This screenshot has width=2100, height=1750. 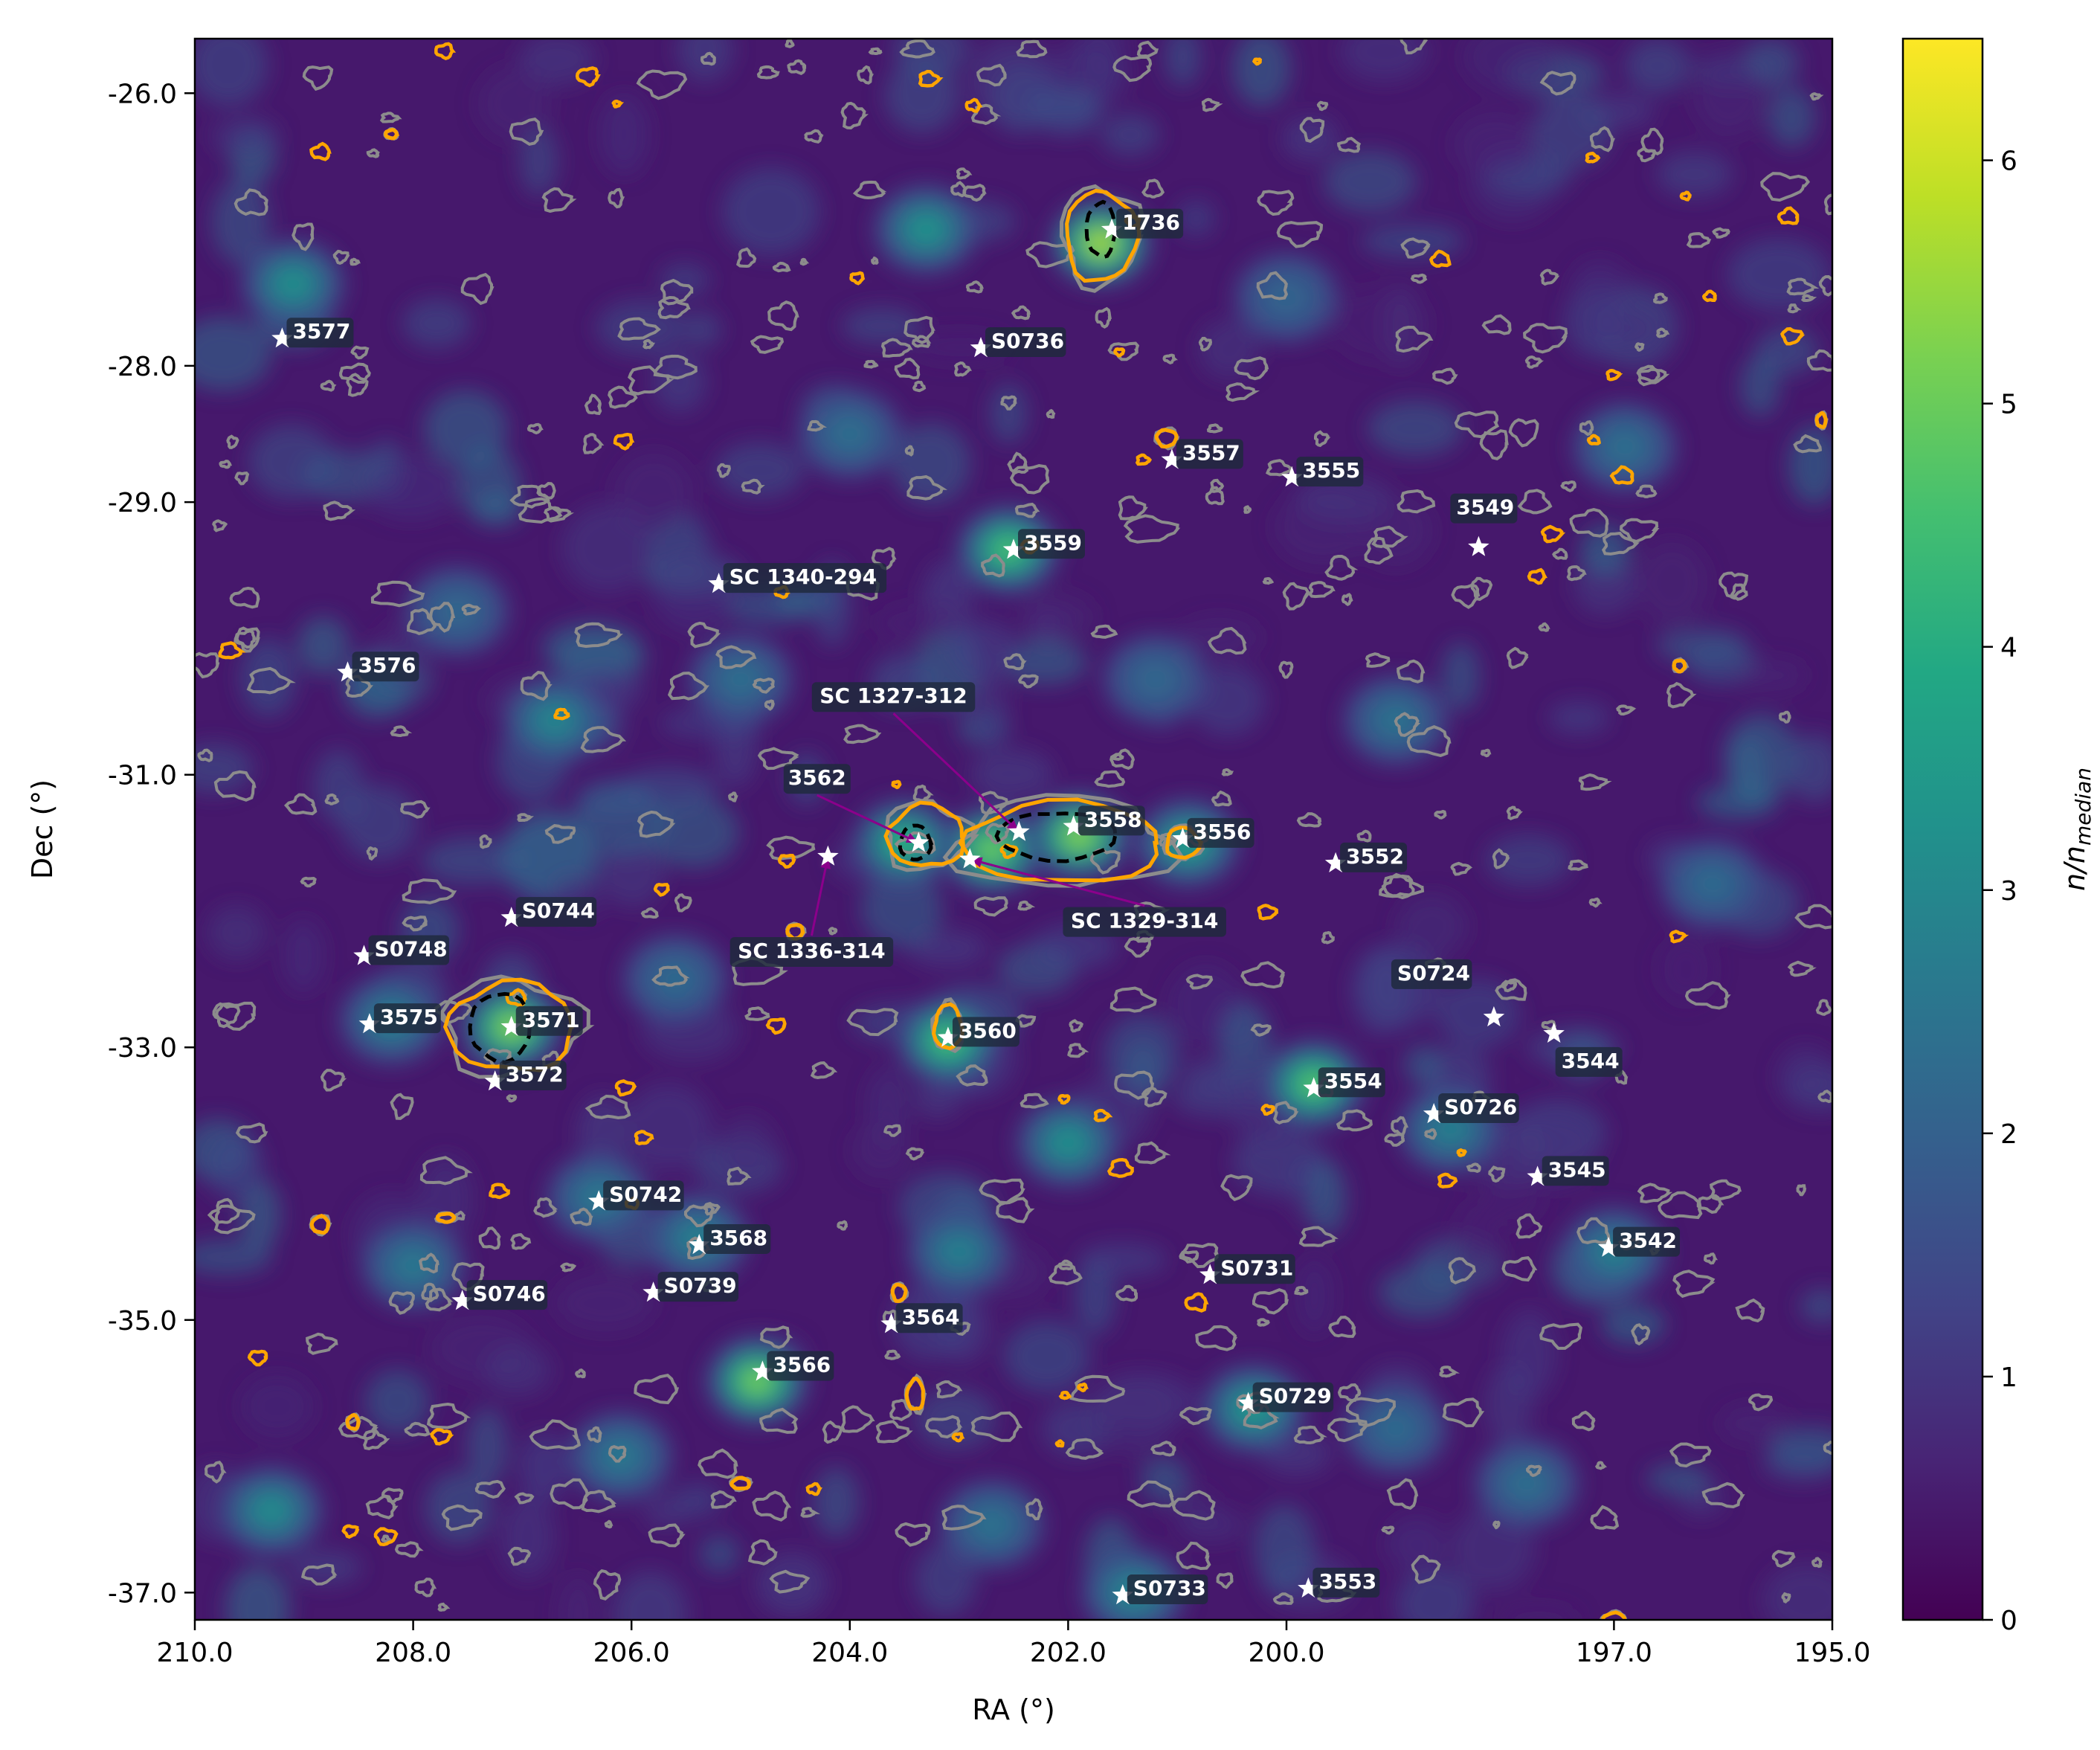 What do you see at coordinates (1254, 1269) in the screenshot?
I see `cluster-label: S0731` at bounding box center [1254, 1269].